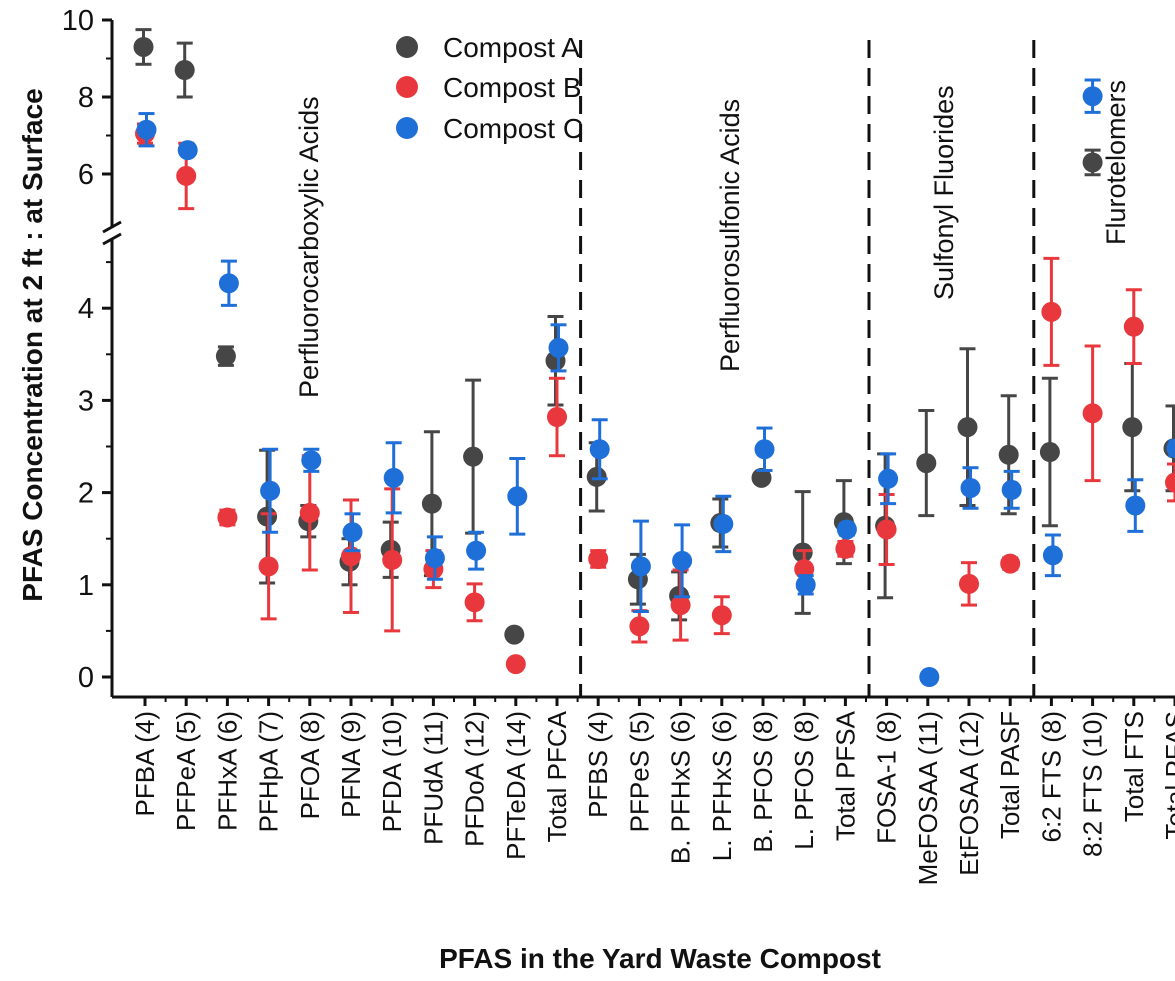 The height and width of the screenshot is (981, 1175). What do you see at coordinates (887, 777) in the screenshot?
I see `x-tick-label: FOSA-1 (8)` at bounding box center [887, 777].